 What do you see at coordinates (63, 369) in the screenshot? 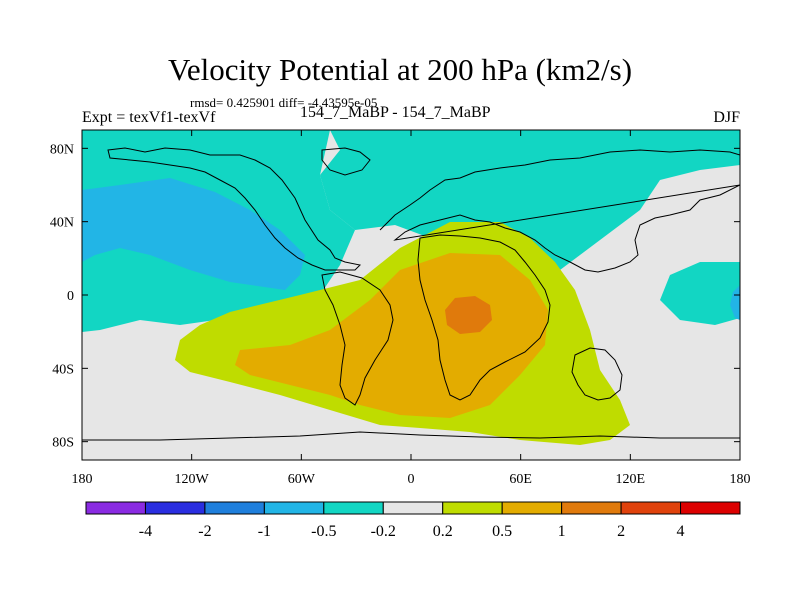
I see `y-tick-label: 40S` at bounding box center [63, 369].